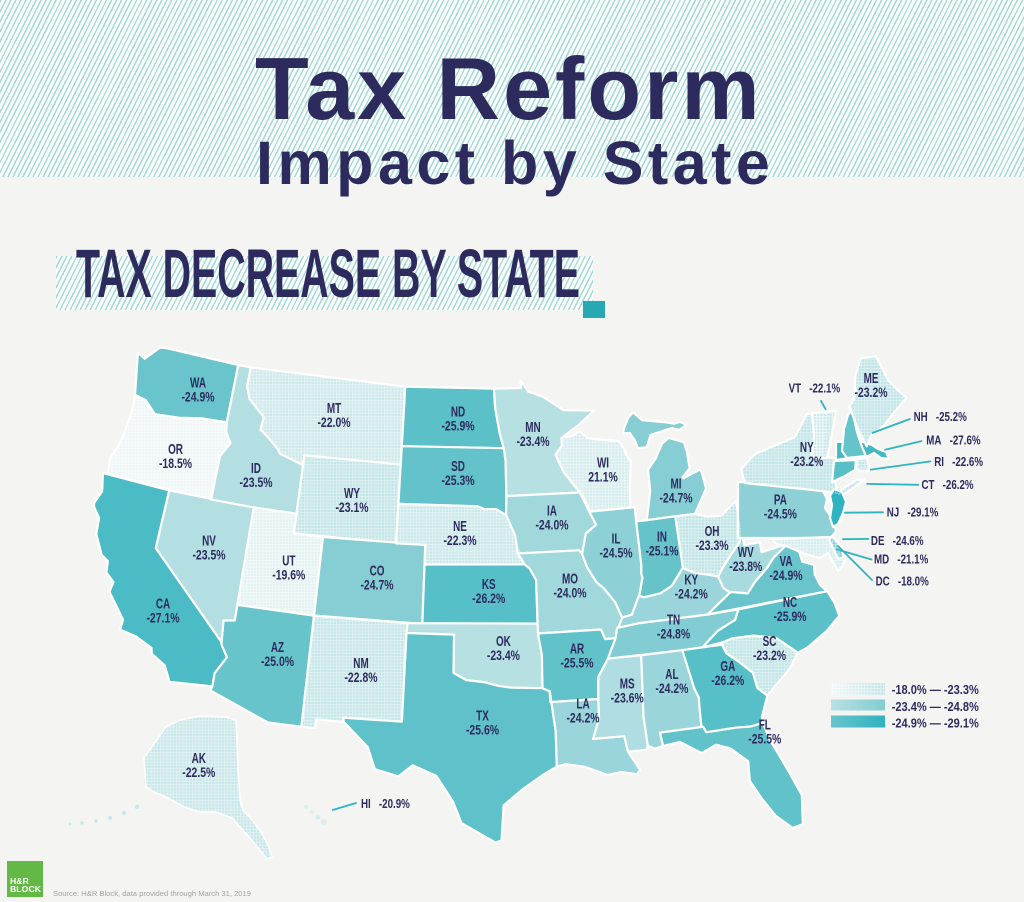  Describe the element at coordinates (198, 383) in the screenshot. I see `svg-text: WA` at that location.